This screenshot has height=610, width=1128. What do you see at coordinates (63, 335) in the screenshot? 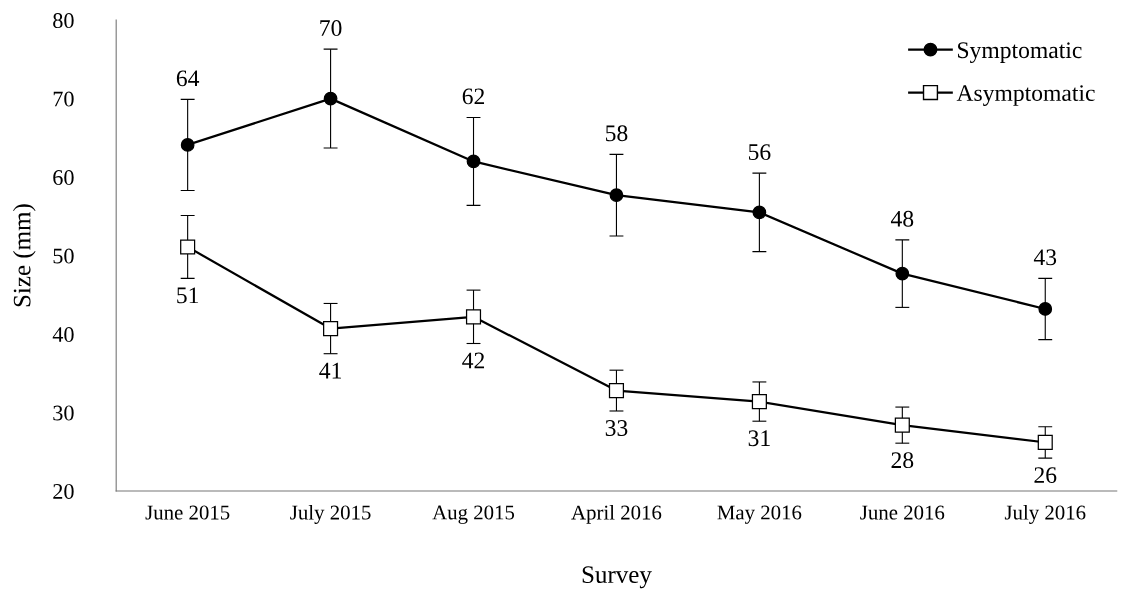
I see `y-tick-label: 40` at bounding box center [63, 335].